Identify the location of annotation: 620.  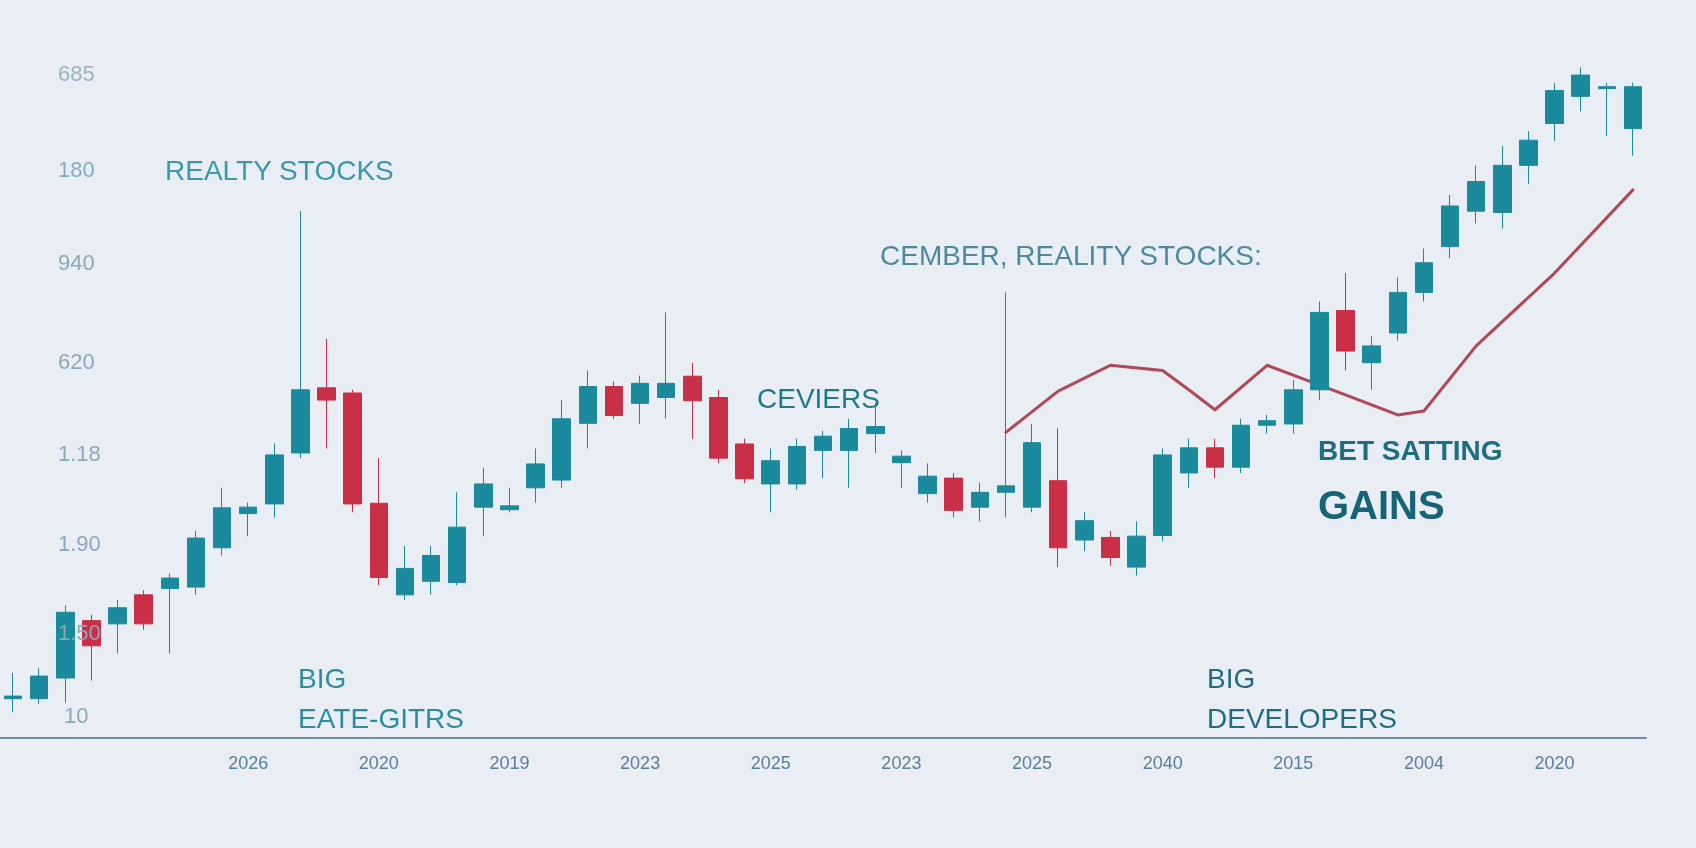
(76, 362).